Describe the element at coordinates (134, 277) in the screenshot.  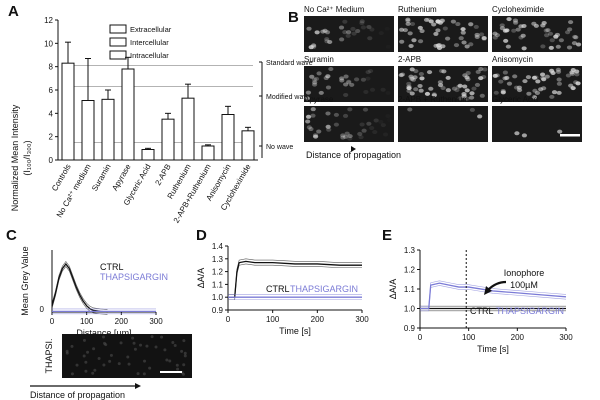
I see `chartC-legend-label: THAPSIGARGIN` at that location.